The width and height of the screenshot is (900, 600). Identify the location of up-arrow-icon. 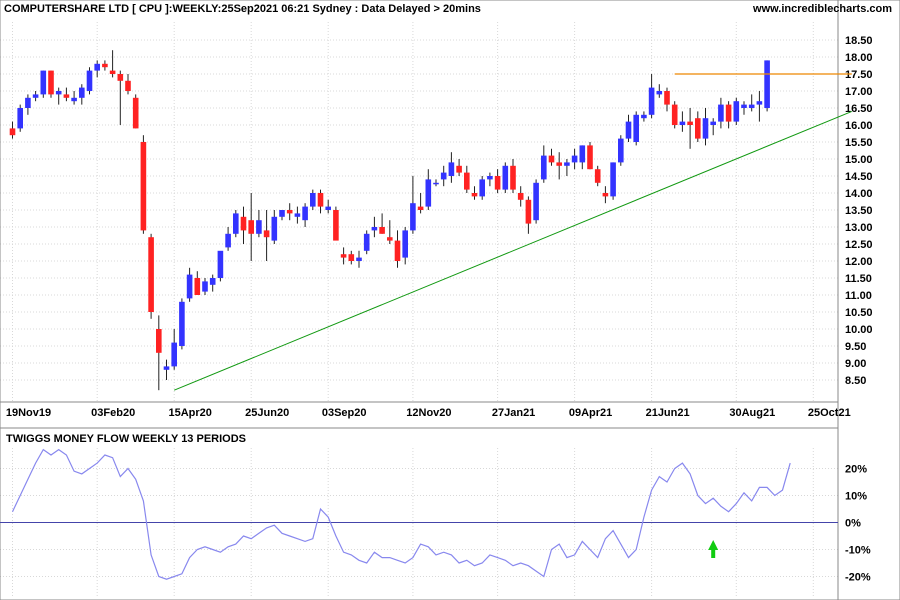
(713, 549).